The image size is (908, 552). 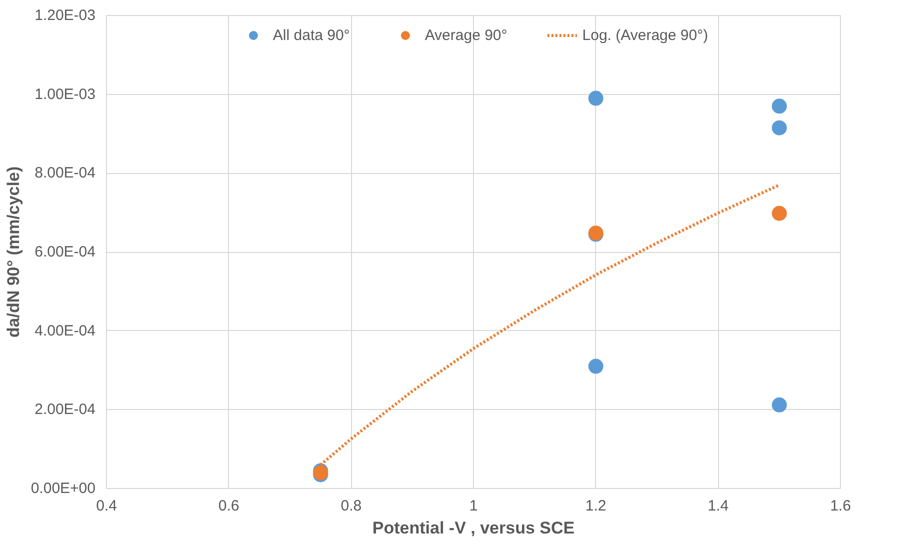 I want to click on x-tick-label: 0.6, so click(x=229, y=506).